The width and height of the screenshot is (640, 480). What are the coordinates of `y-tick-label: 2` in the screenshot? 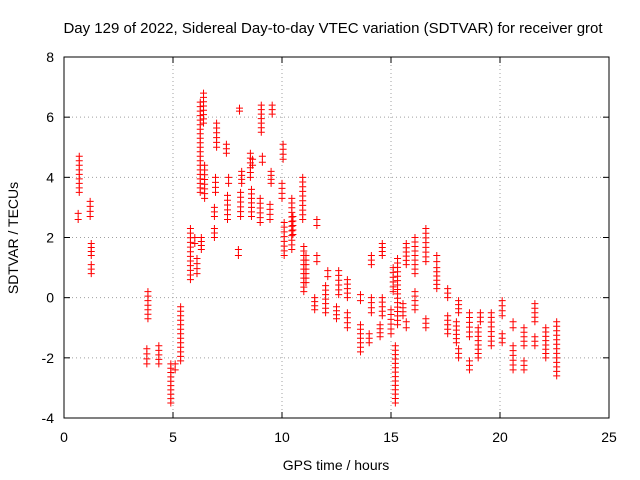 It's located at (50, 238).